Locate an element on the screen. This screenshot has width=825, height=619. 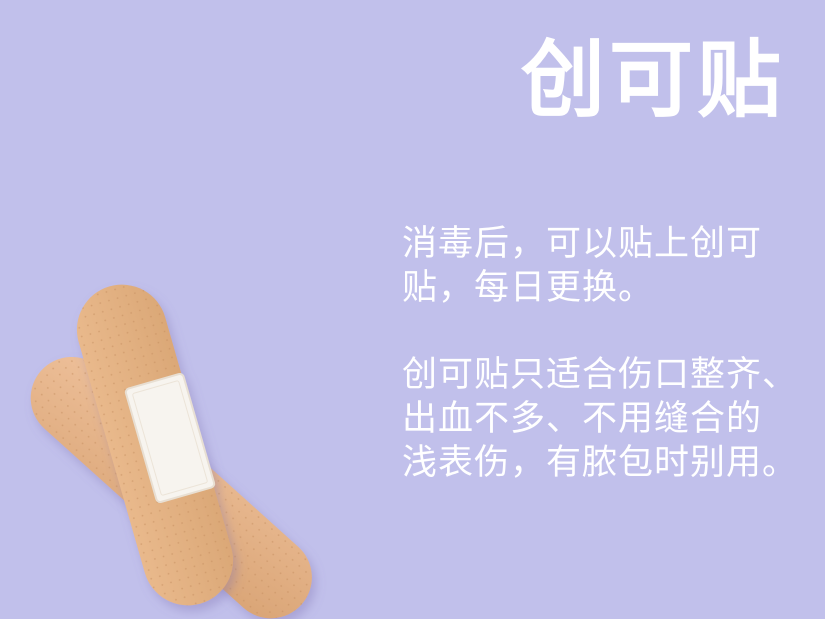
text-line: 消毒后，可以贴上创可 is located at coordinates (582, 244).